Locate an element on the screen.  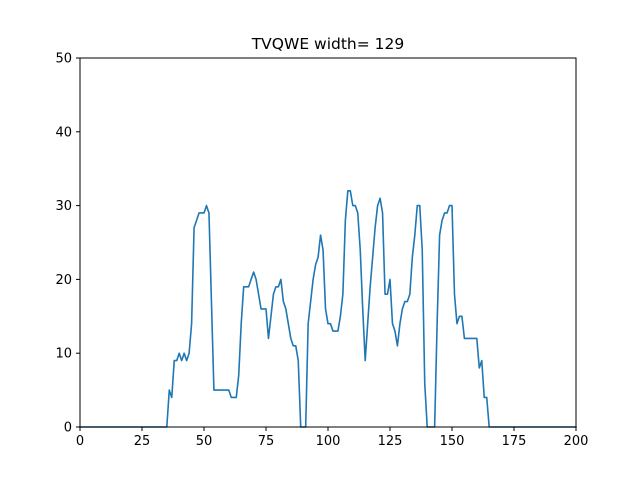
y-tick-label: 20 is located at coordinates (63, 280).